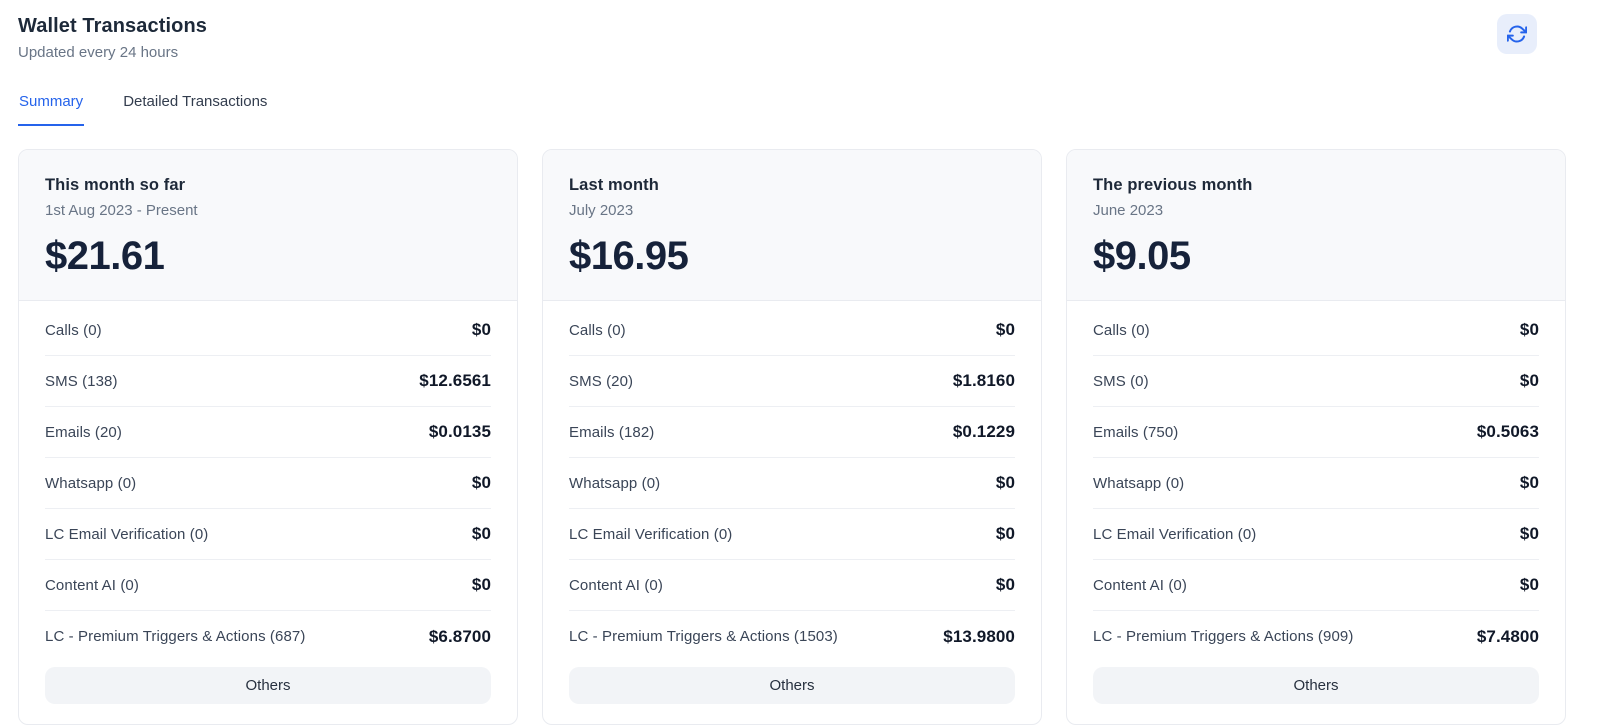 Image resolution: width=1600 pixels, height=725 pixels. Describe the element at coordinates (81, 381) in the screenshot. I see `charge-label: SMS (138)` at that location.